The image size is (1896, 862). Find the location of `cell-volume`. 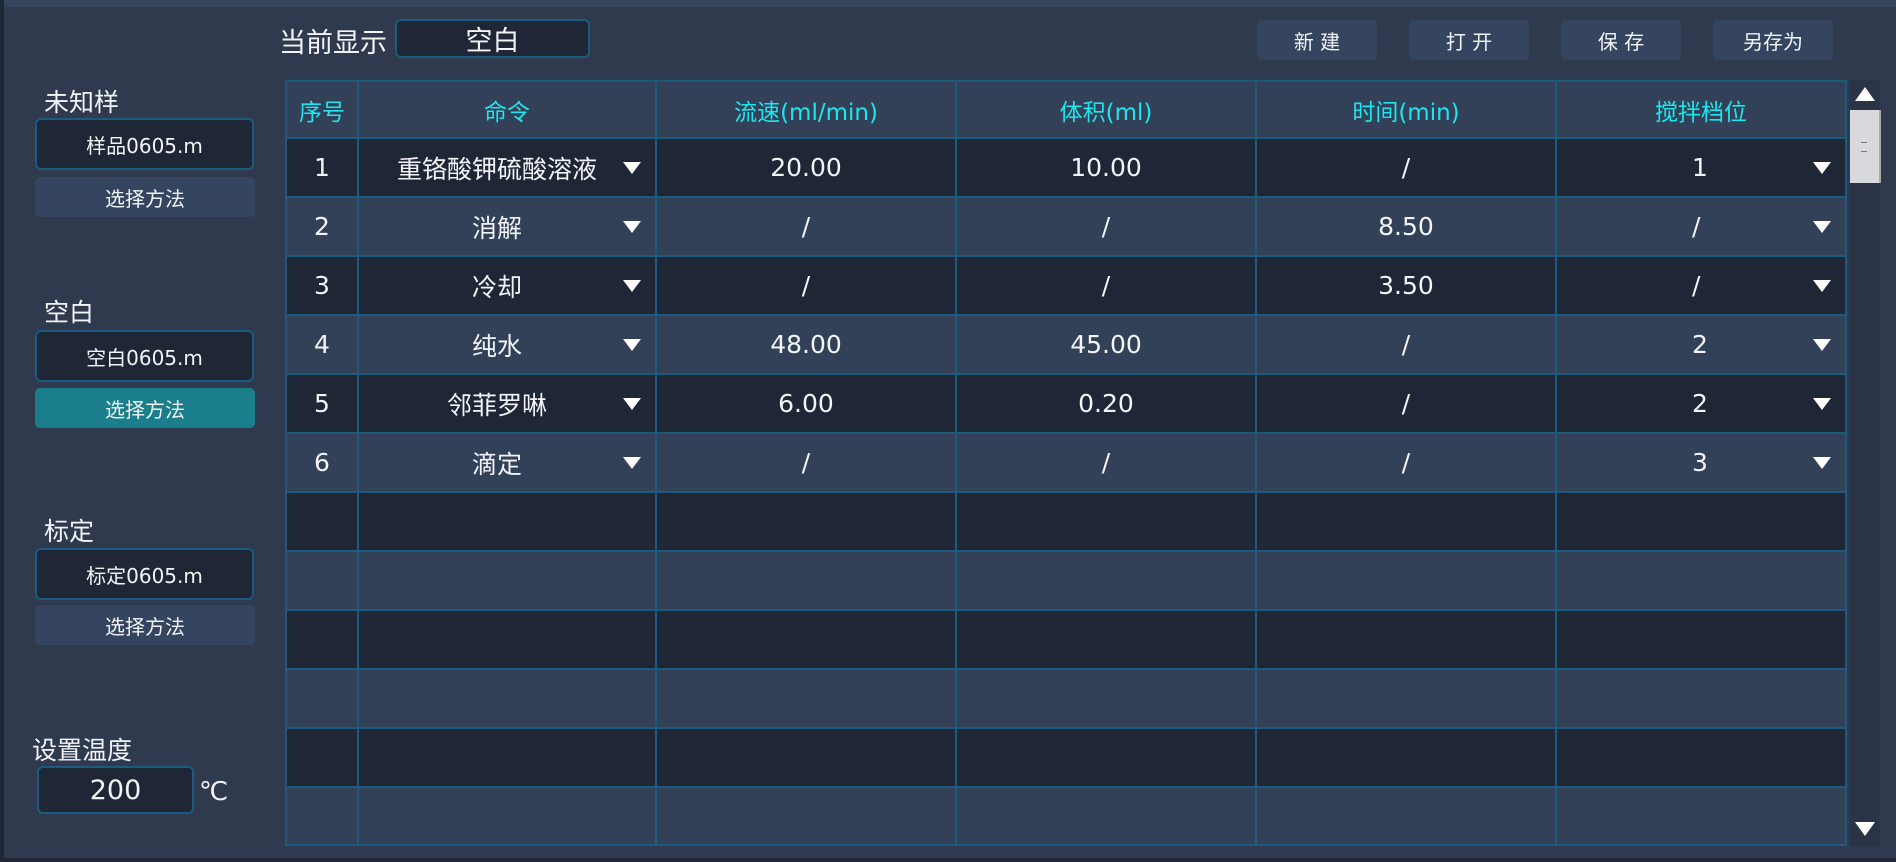

cell-volume is located at coordinates (1107, 522).